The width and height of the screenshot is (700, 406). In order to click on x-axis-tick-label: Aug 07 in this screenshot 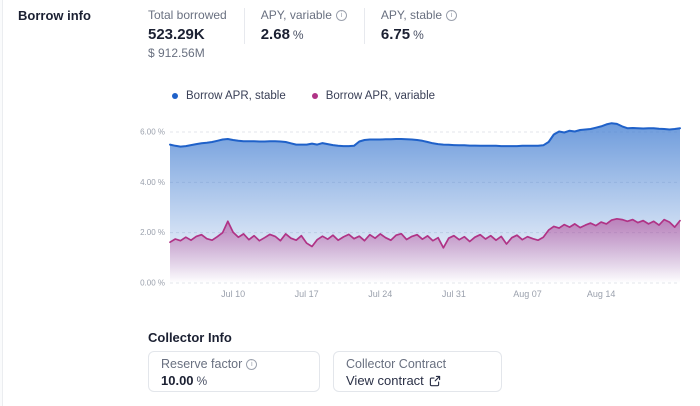, I will do `click(527, 294)`.